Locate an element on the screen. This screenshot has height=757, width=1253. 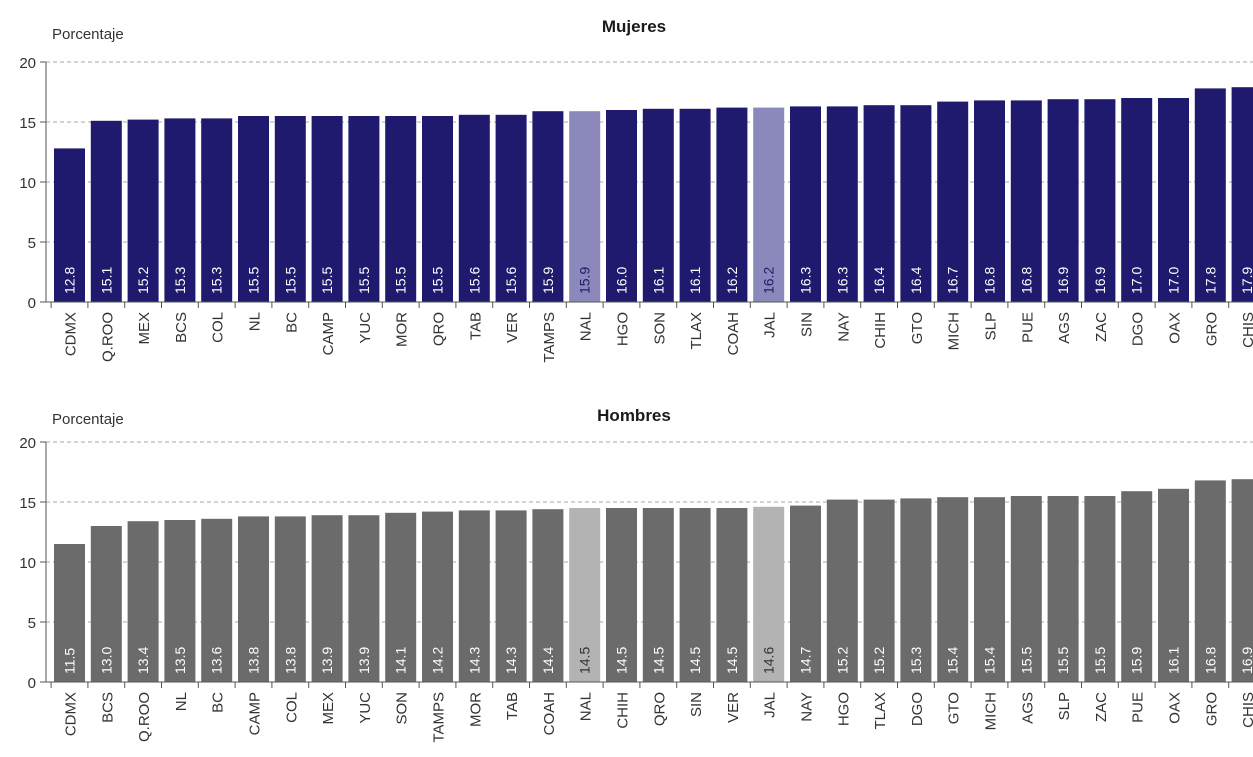
data-label: 15.6 is located at coordinates (511, 280).